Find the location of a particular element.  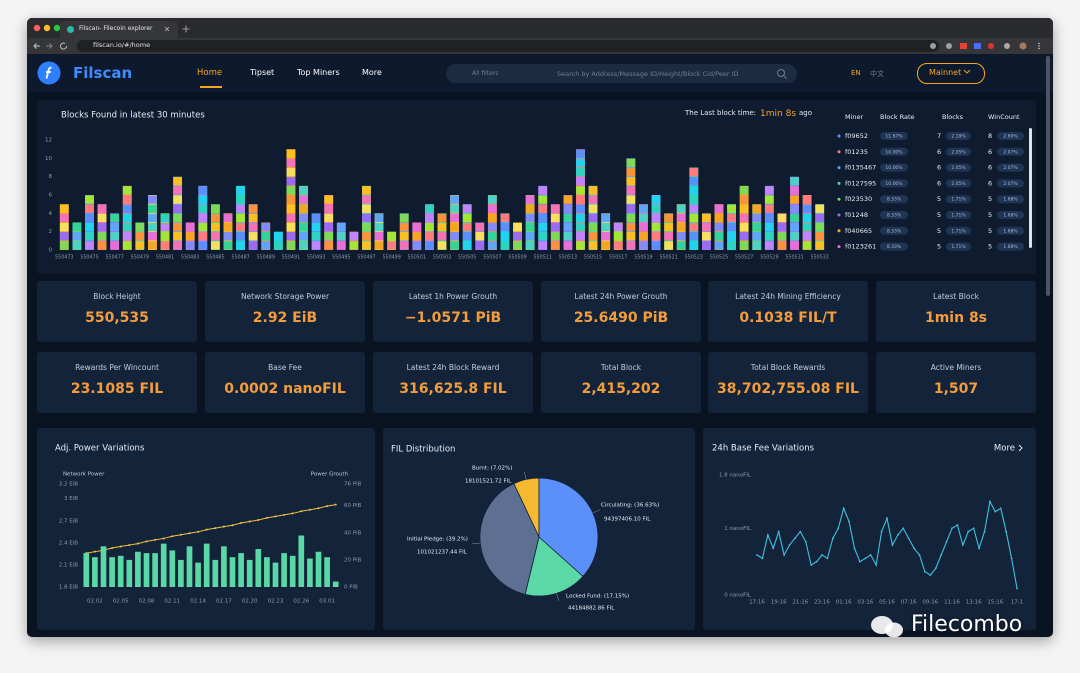

url-field is located at coordinates (508, 46).